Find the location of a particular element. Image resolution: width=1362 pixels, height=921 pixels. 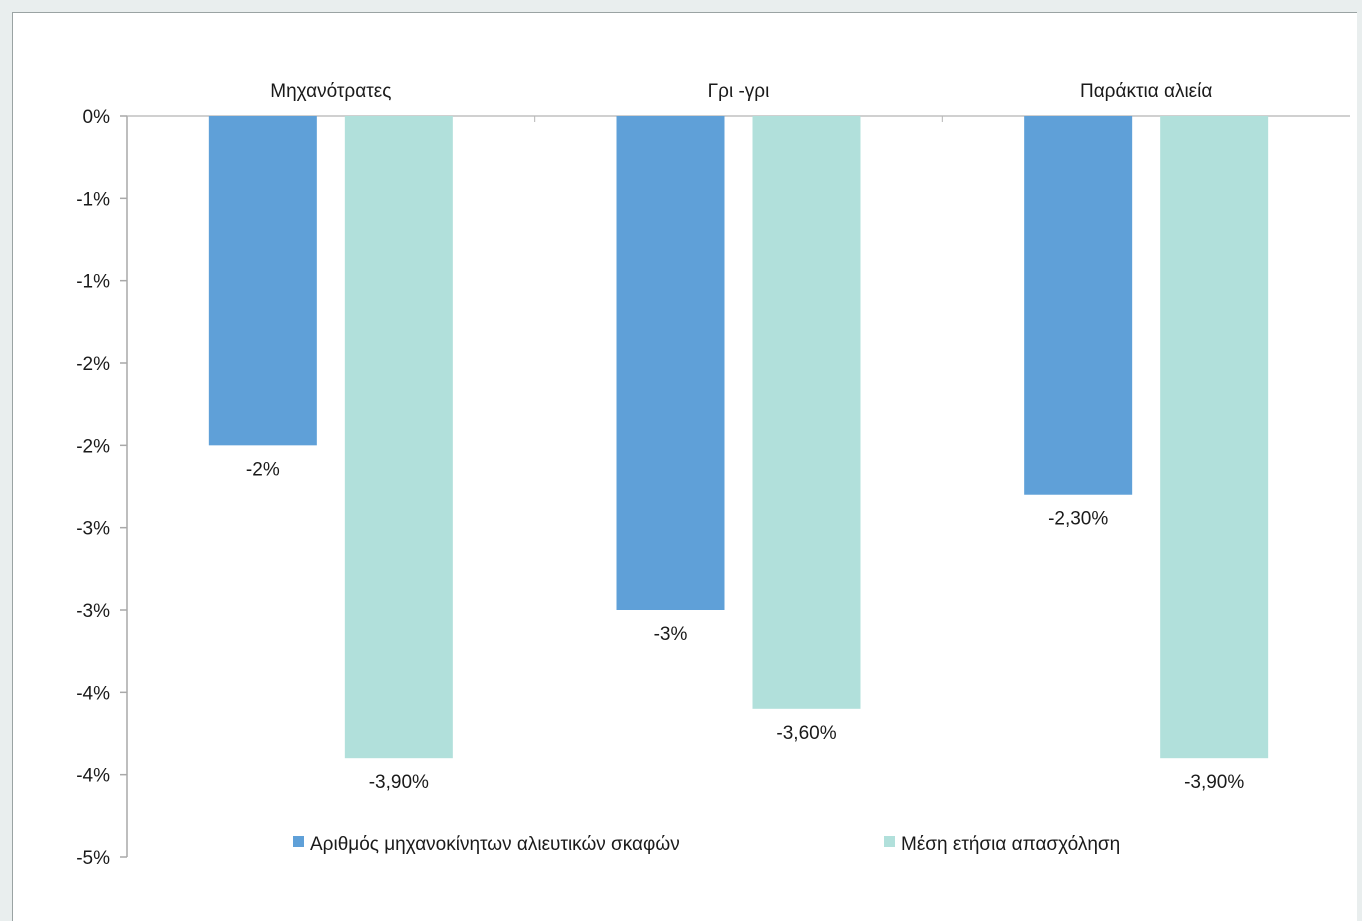

category-label: Παράκτια αλιεία is located at coordinates (1146, 91).